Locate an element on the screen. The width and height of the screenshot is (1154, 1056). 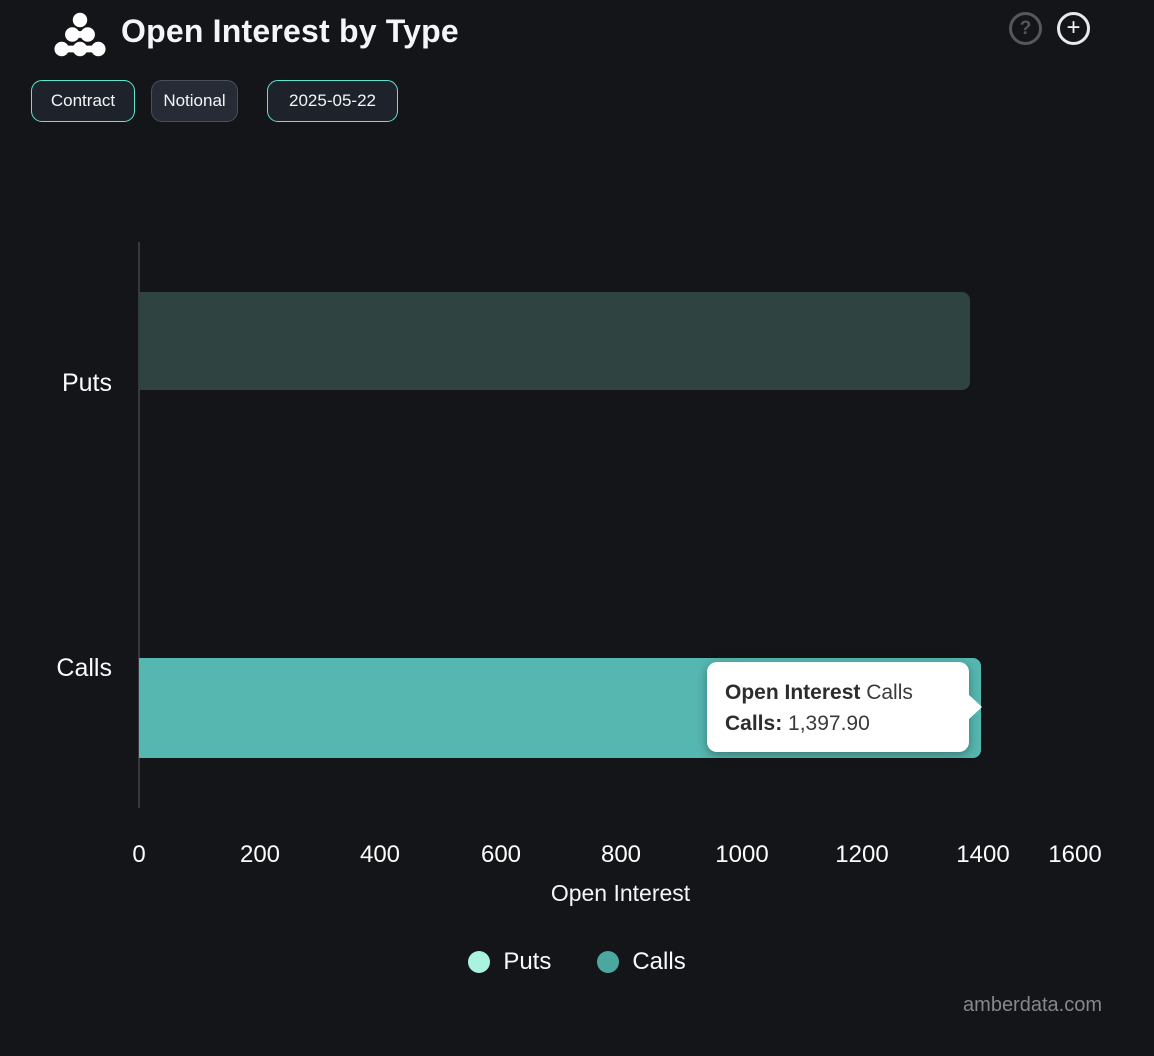
legend-item-calls: Calls is located at coordinates (641, 962).